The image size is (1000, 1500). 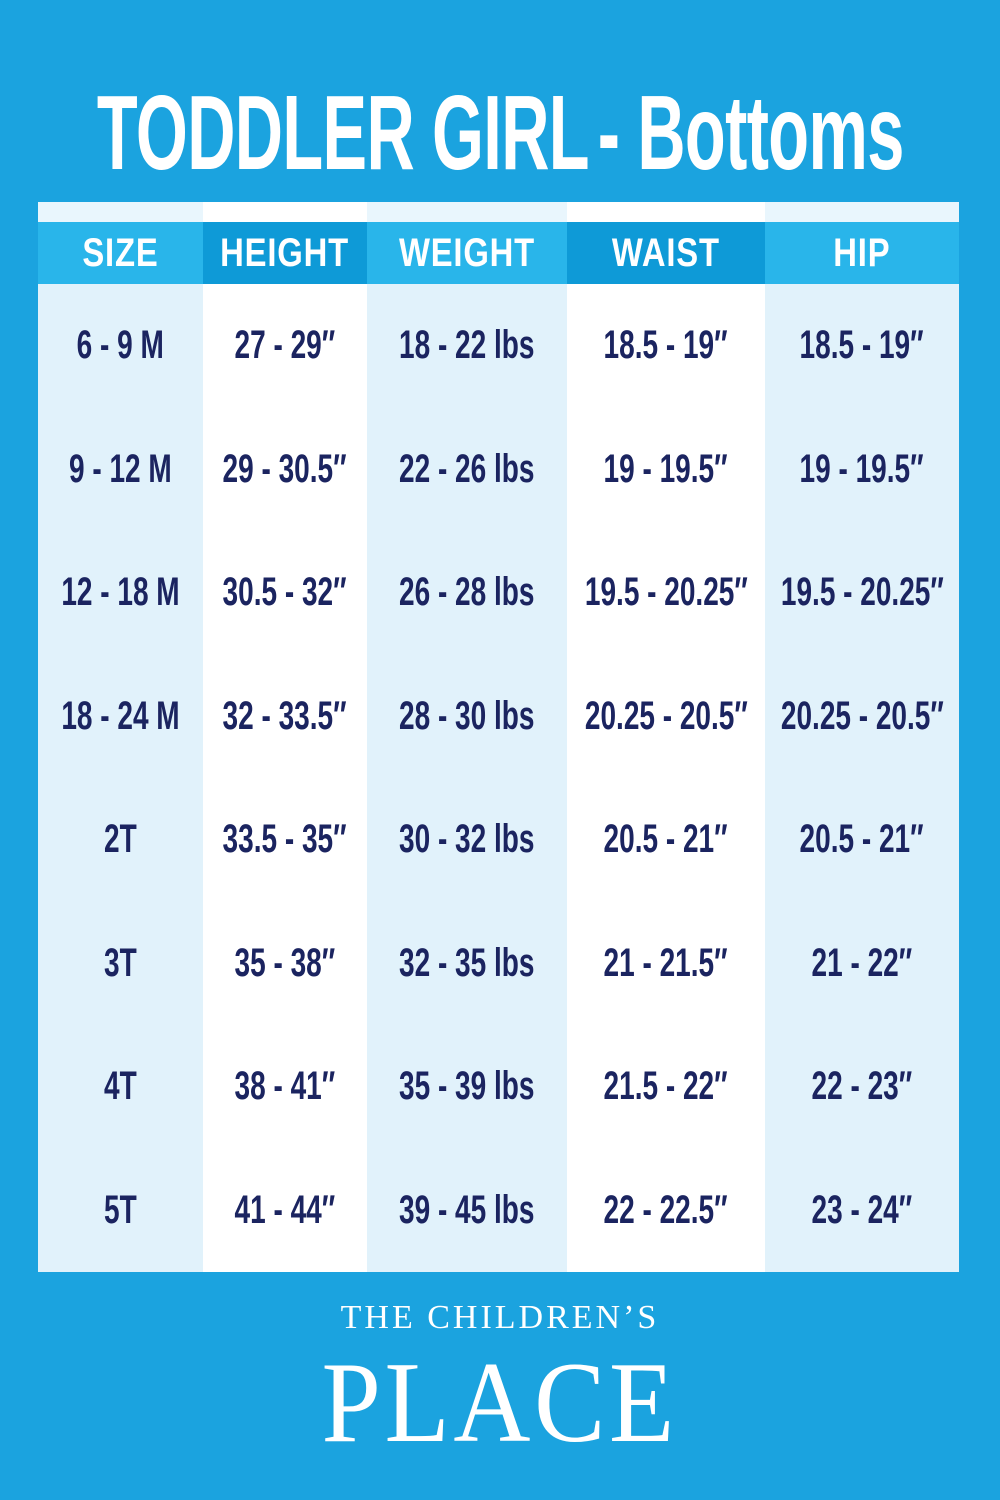 I want to click on table-top-strip, so click(x=498, y=212).